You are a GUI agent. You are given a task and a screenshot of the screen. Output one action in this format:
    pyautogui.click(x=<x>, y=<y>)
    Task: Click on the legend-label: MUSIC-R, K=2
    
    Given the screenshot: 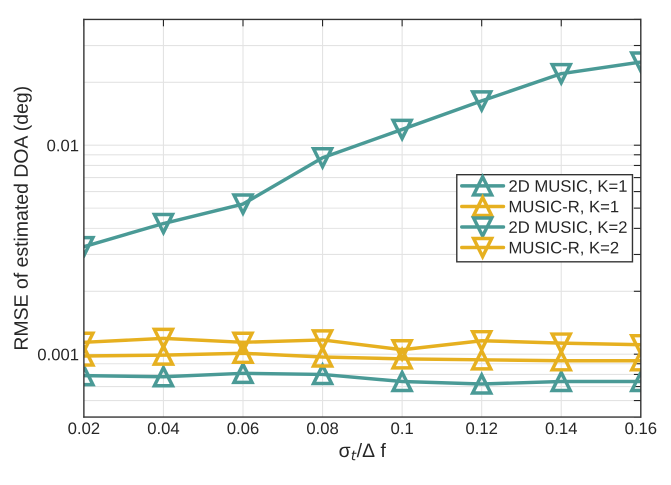 What is the action you would take?
    pyautogui.click(x=564, y=249)
    